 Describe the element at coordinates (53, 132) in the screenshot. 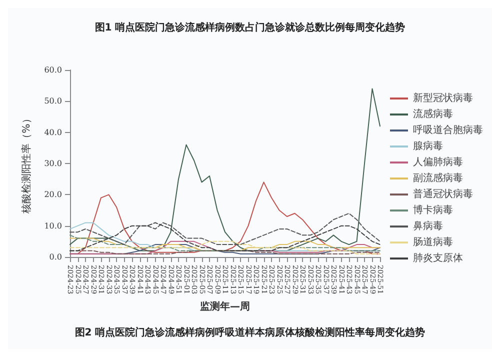

I see `y-tick-label: 40.0` at that location.